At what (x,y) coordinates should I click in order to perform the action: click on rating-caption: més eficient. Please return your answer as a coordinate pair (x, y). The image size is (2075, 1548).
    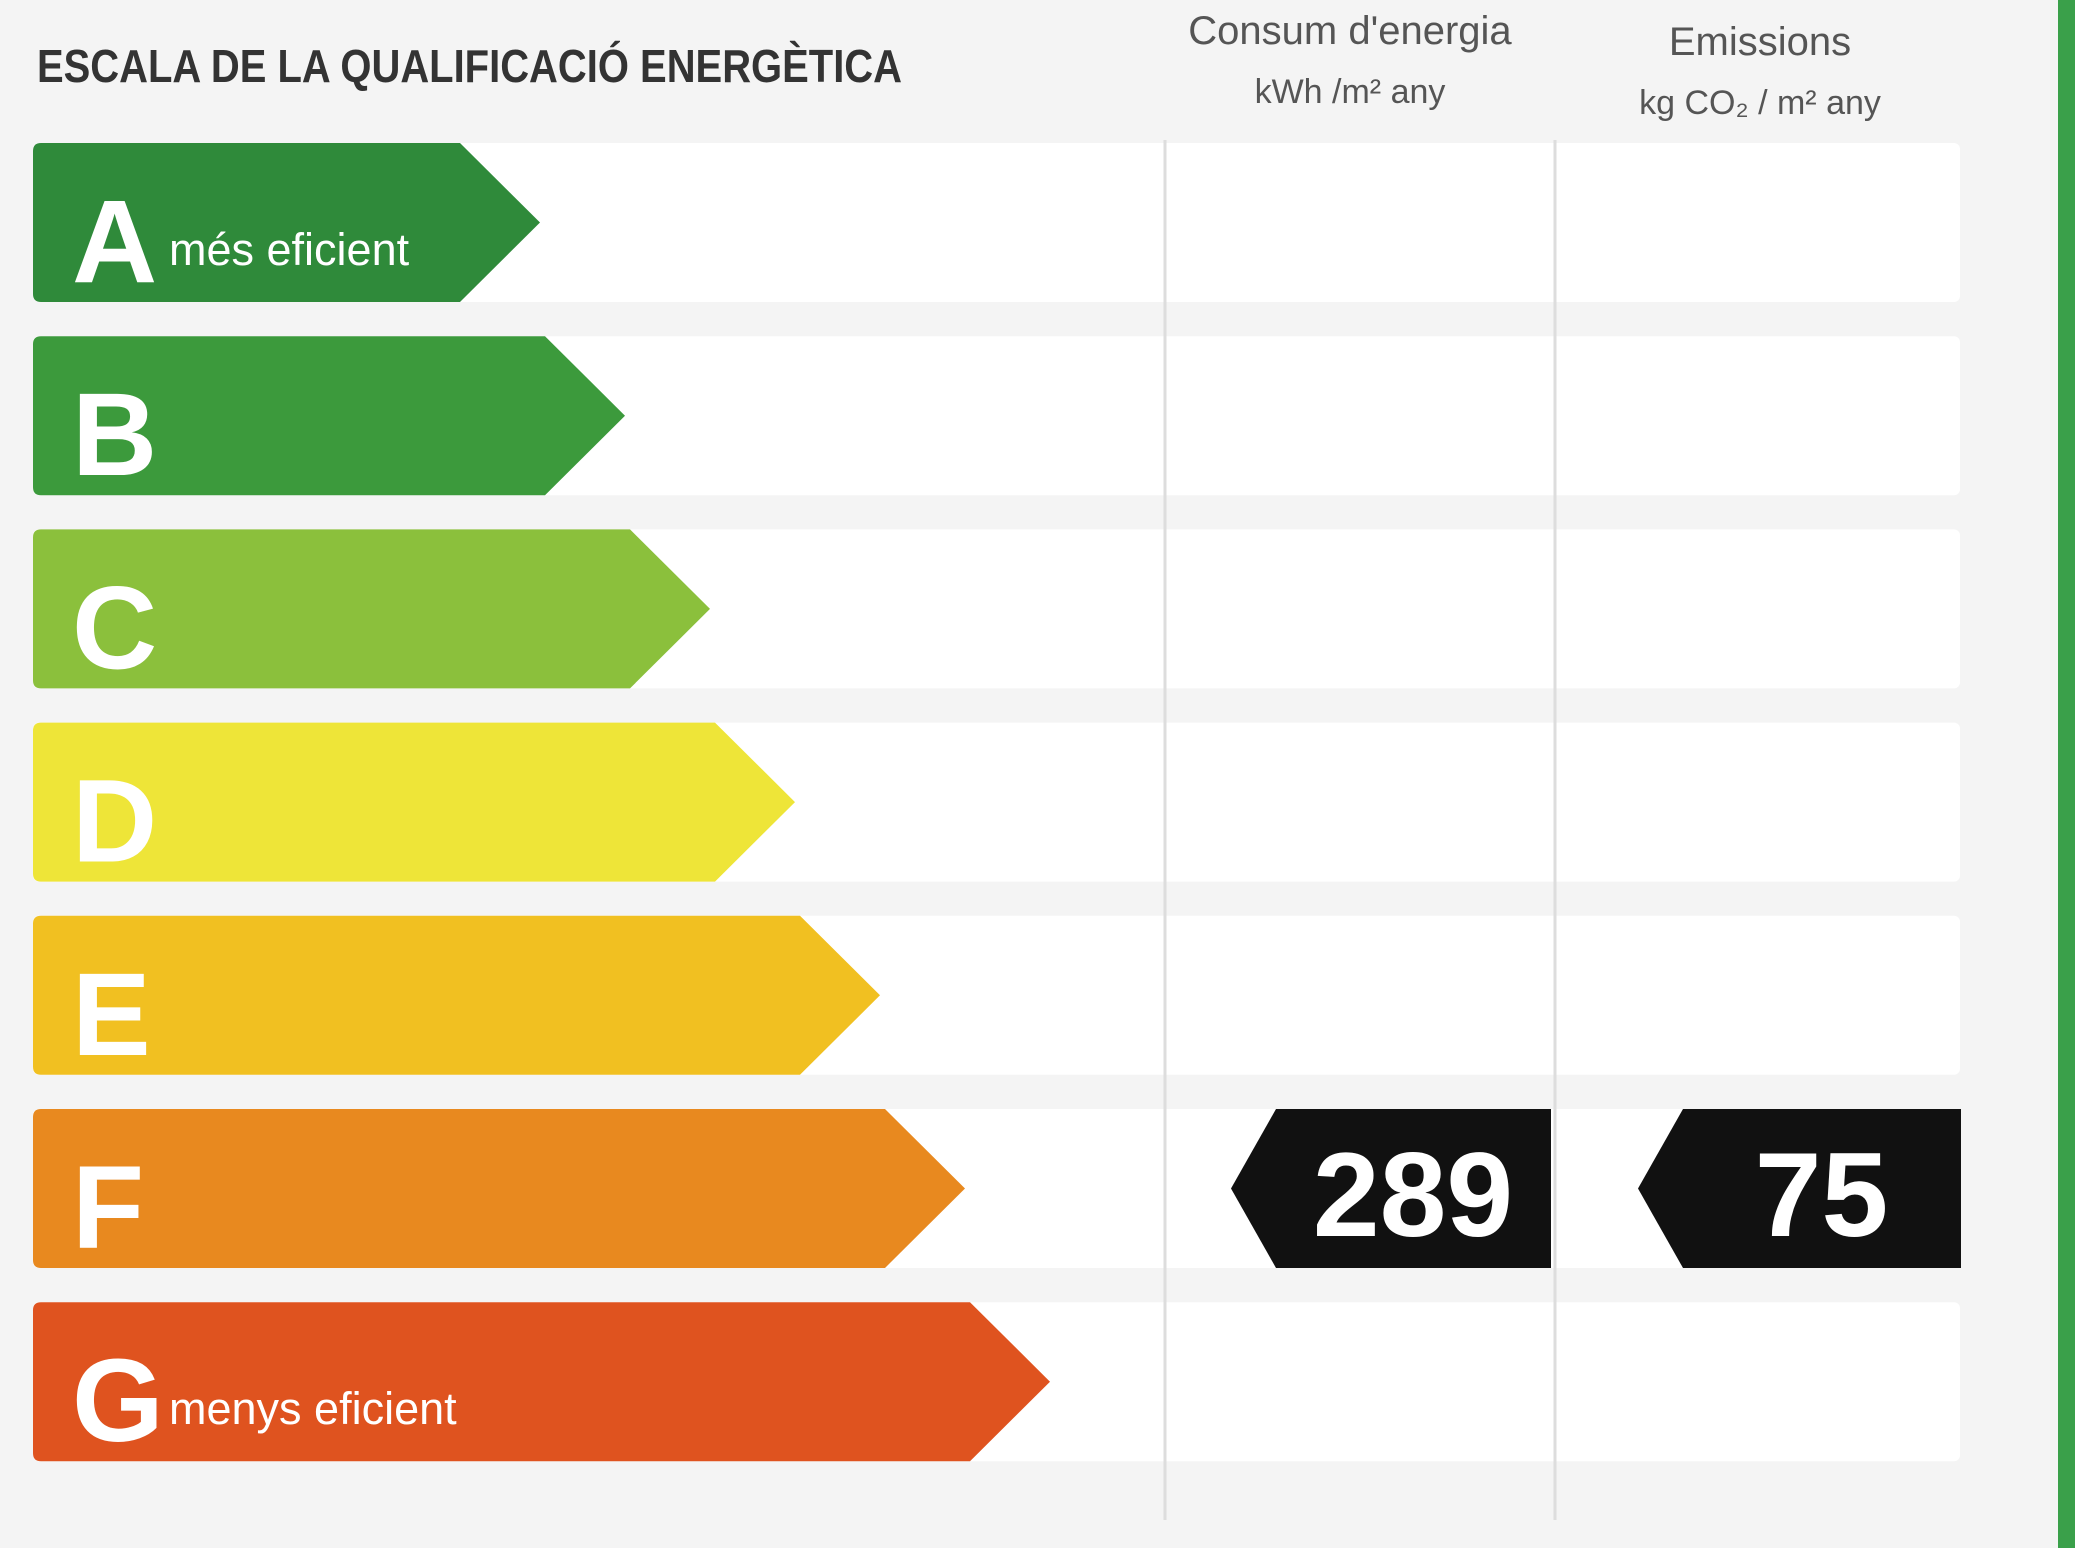
    Looking at the image, I should click on (289, 249).